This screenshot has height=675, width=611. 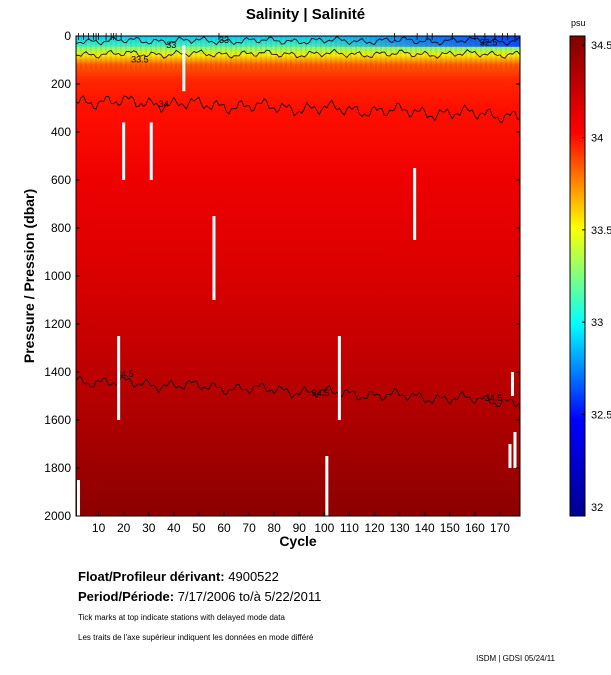 I want to click on colorbar-unit: psu, so click(x=578, y=23).